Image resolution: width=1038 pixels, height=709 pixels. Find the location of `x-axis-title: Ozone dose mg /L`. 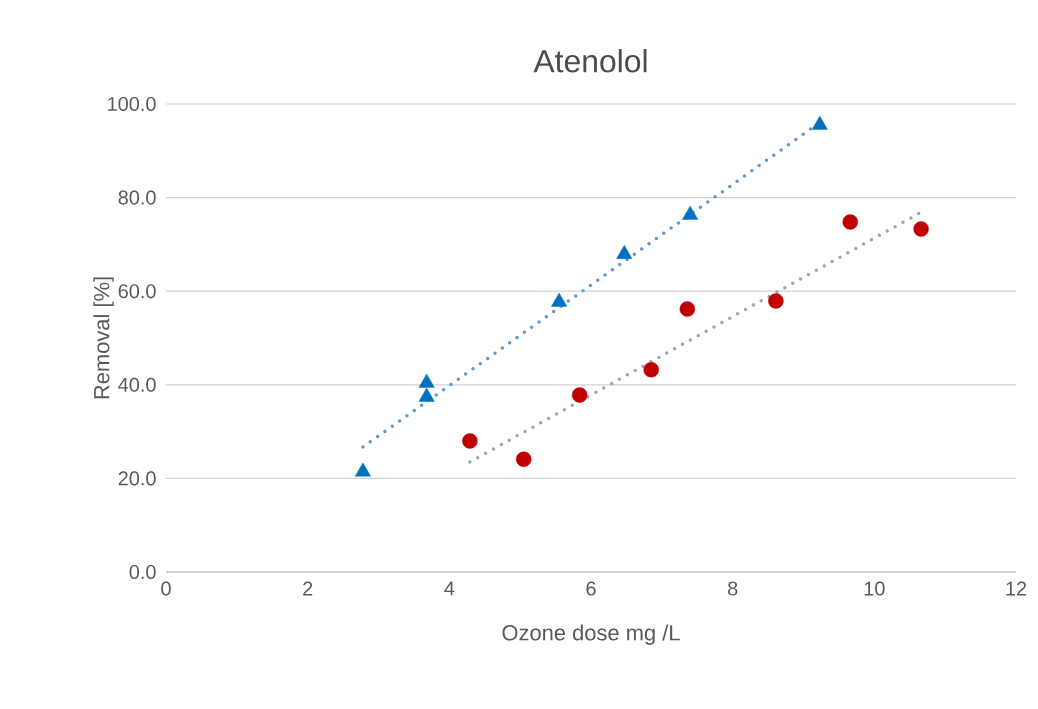

x-axis-title: Ozone dose mg /L is located at coordinates (591, 634).